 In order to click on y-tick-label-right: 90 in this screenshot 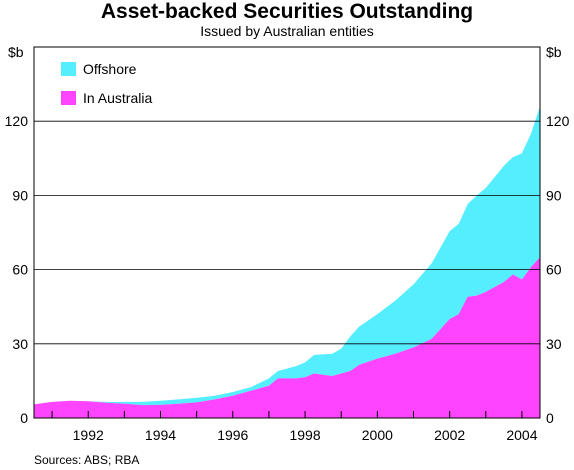, I will do `click(554, 195)`.